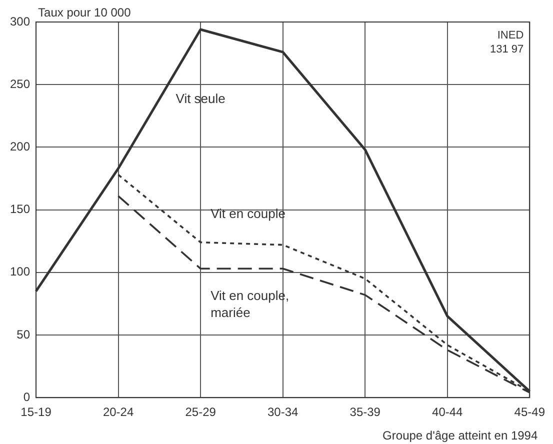 The height and width of the screenshot is (444, 553). I want to click on x-tick-label: 35-39, so click(365, 412).